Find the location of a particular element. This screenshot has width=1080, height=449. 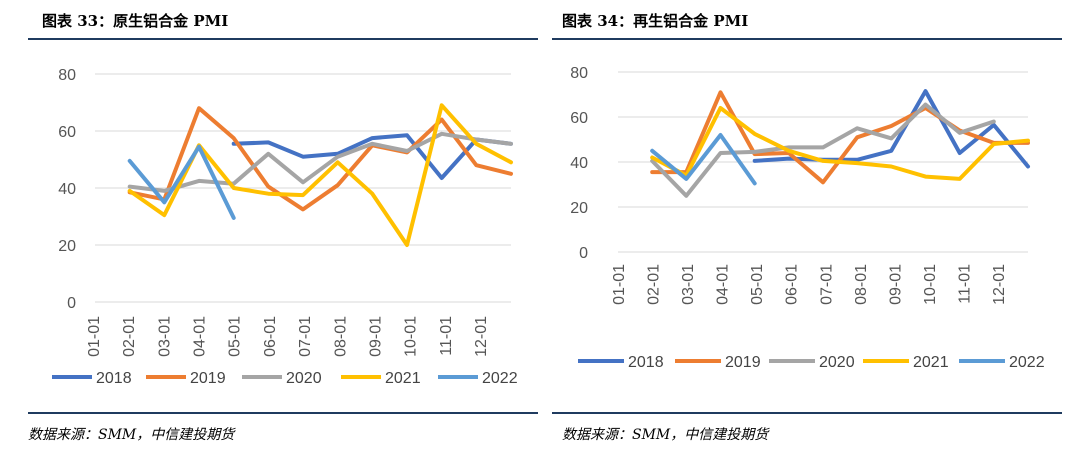

series-line-2019 is located at coordinates (320, 159).